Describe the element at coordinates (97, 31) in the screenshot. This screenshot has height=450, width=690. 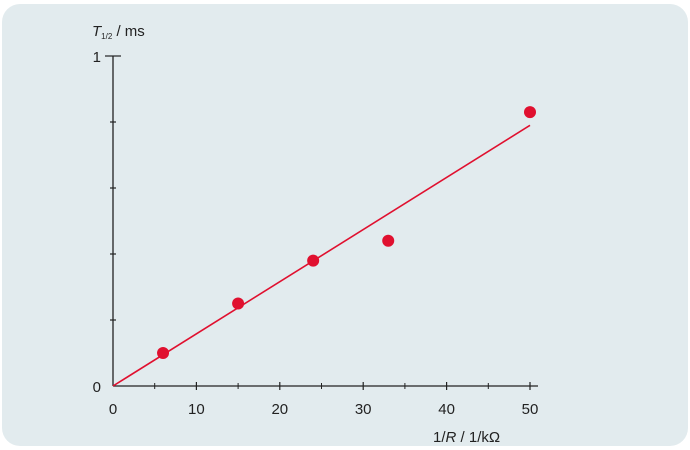
I see `y-axis-symbol: T` at that location.